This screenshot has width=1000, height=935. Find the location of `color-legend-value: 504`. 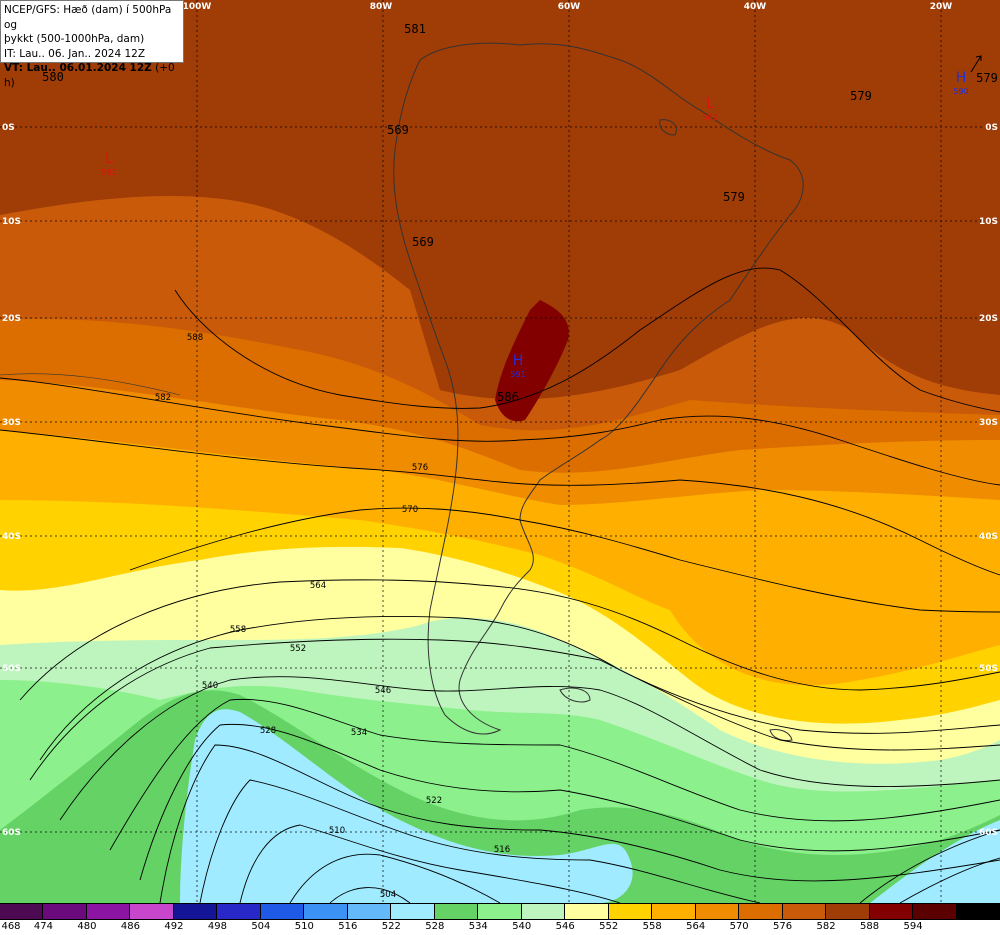

color-legend-value: 504 is located at coordinates (261, 926).